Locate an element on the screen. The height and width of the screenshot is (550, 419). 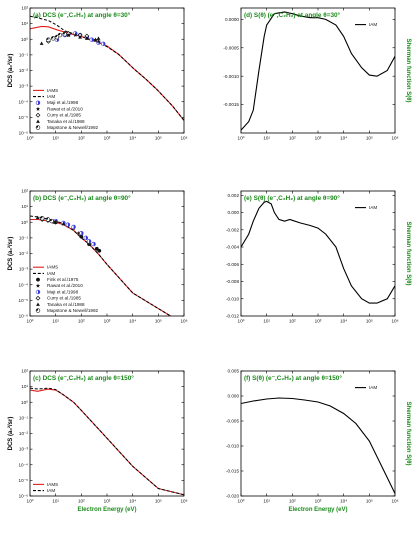
y-tick-label: -0.012 is located at coordinates (232, 316).